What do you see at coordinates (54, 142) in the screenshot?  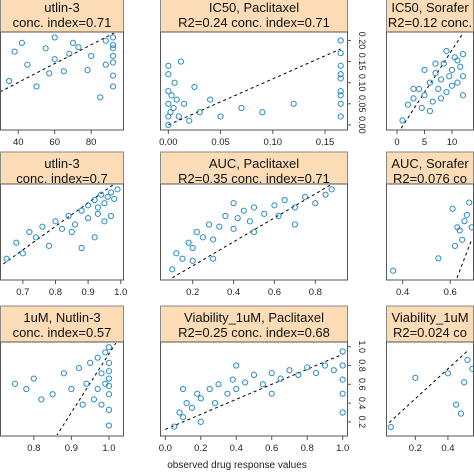 I see `x-tick-label: 60` at bounding box center [54, 142].